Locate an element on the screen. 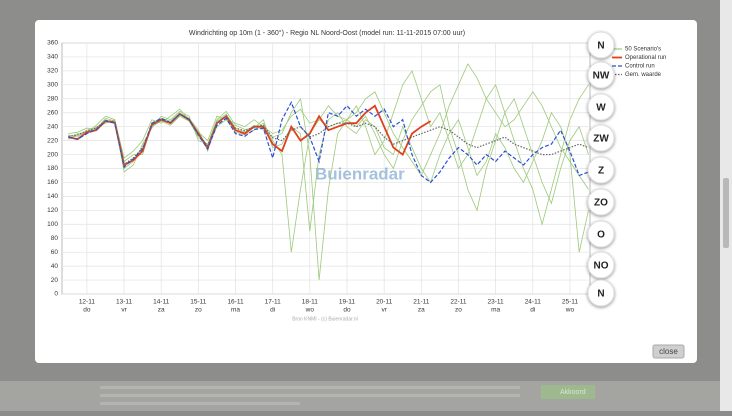 The height and width of the screenshot is (416, 732). x-tick-label: 13-11 is located at coordinates (124, 302).